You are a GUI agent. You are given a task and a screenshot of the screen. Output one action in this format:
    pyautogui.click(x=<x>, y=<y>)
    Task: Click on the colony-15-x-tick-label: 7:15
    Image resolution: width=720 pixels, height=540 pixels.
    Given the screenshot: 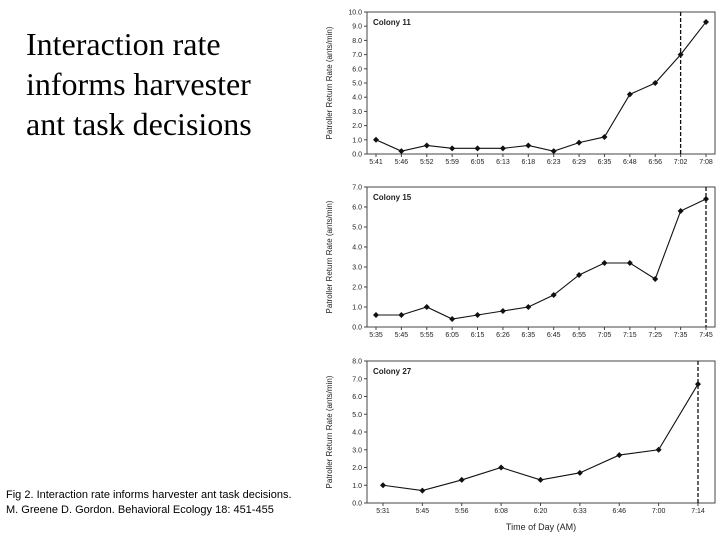 What is the action you would take?
    pyautogui.click(x=630, y=335)
    